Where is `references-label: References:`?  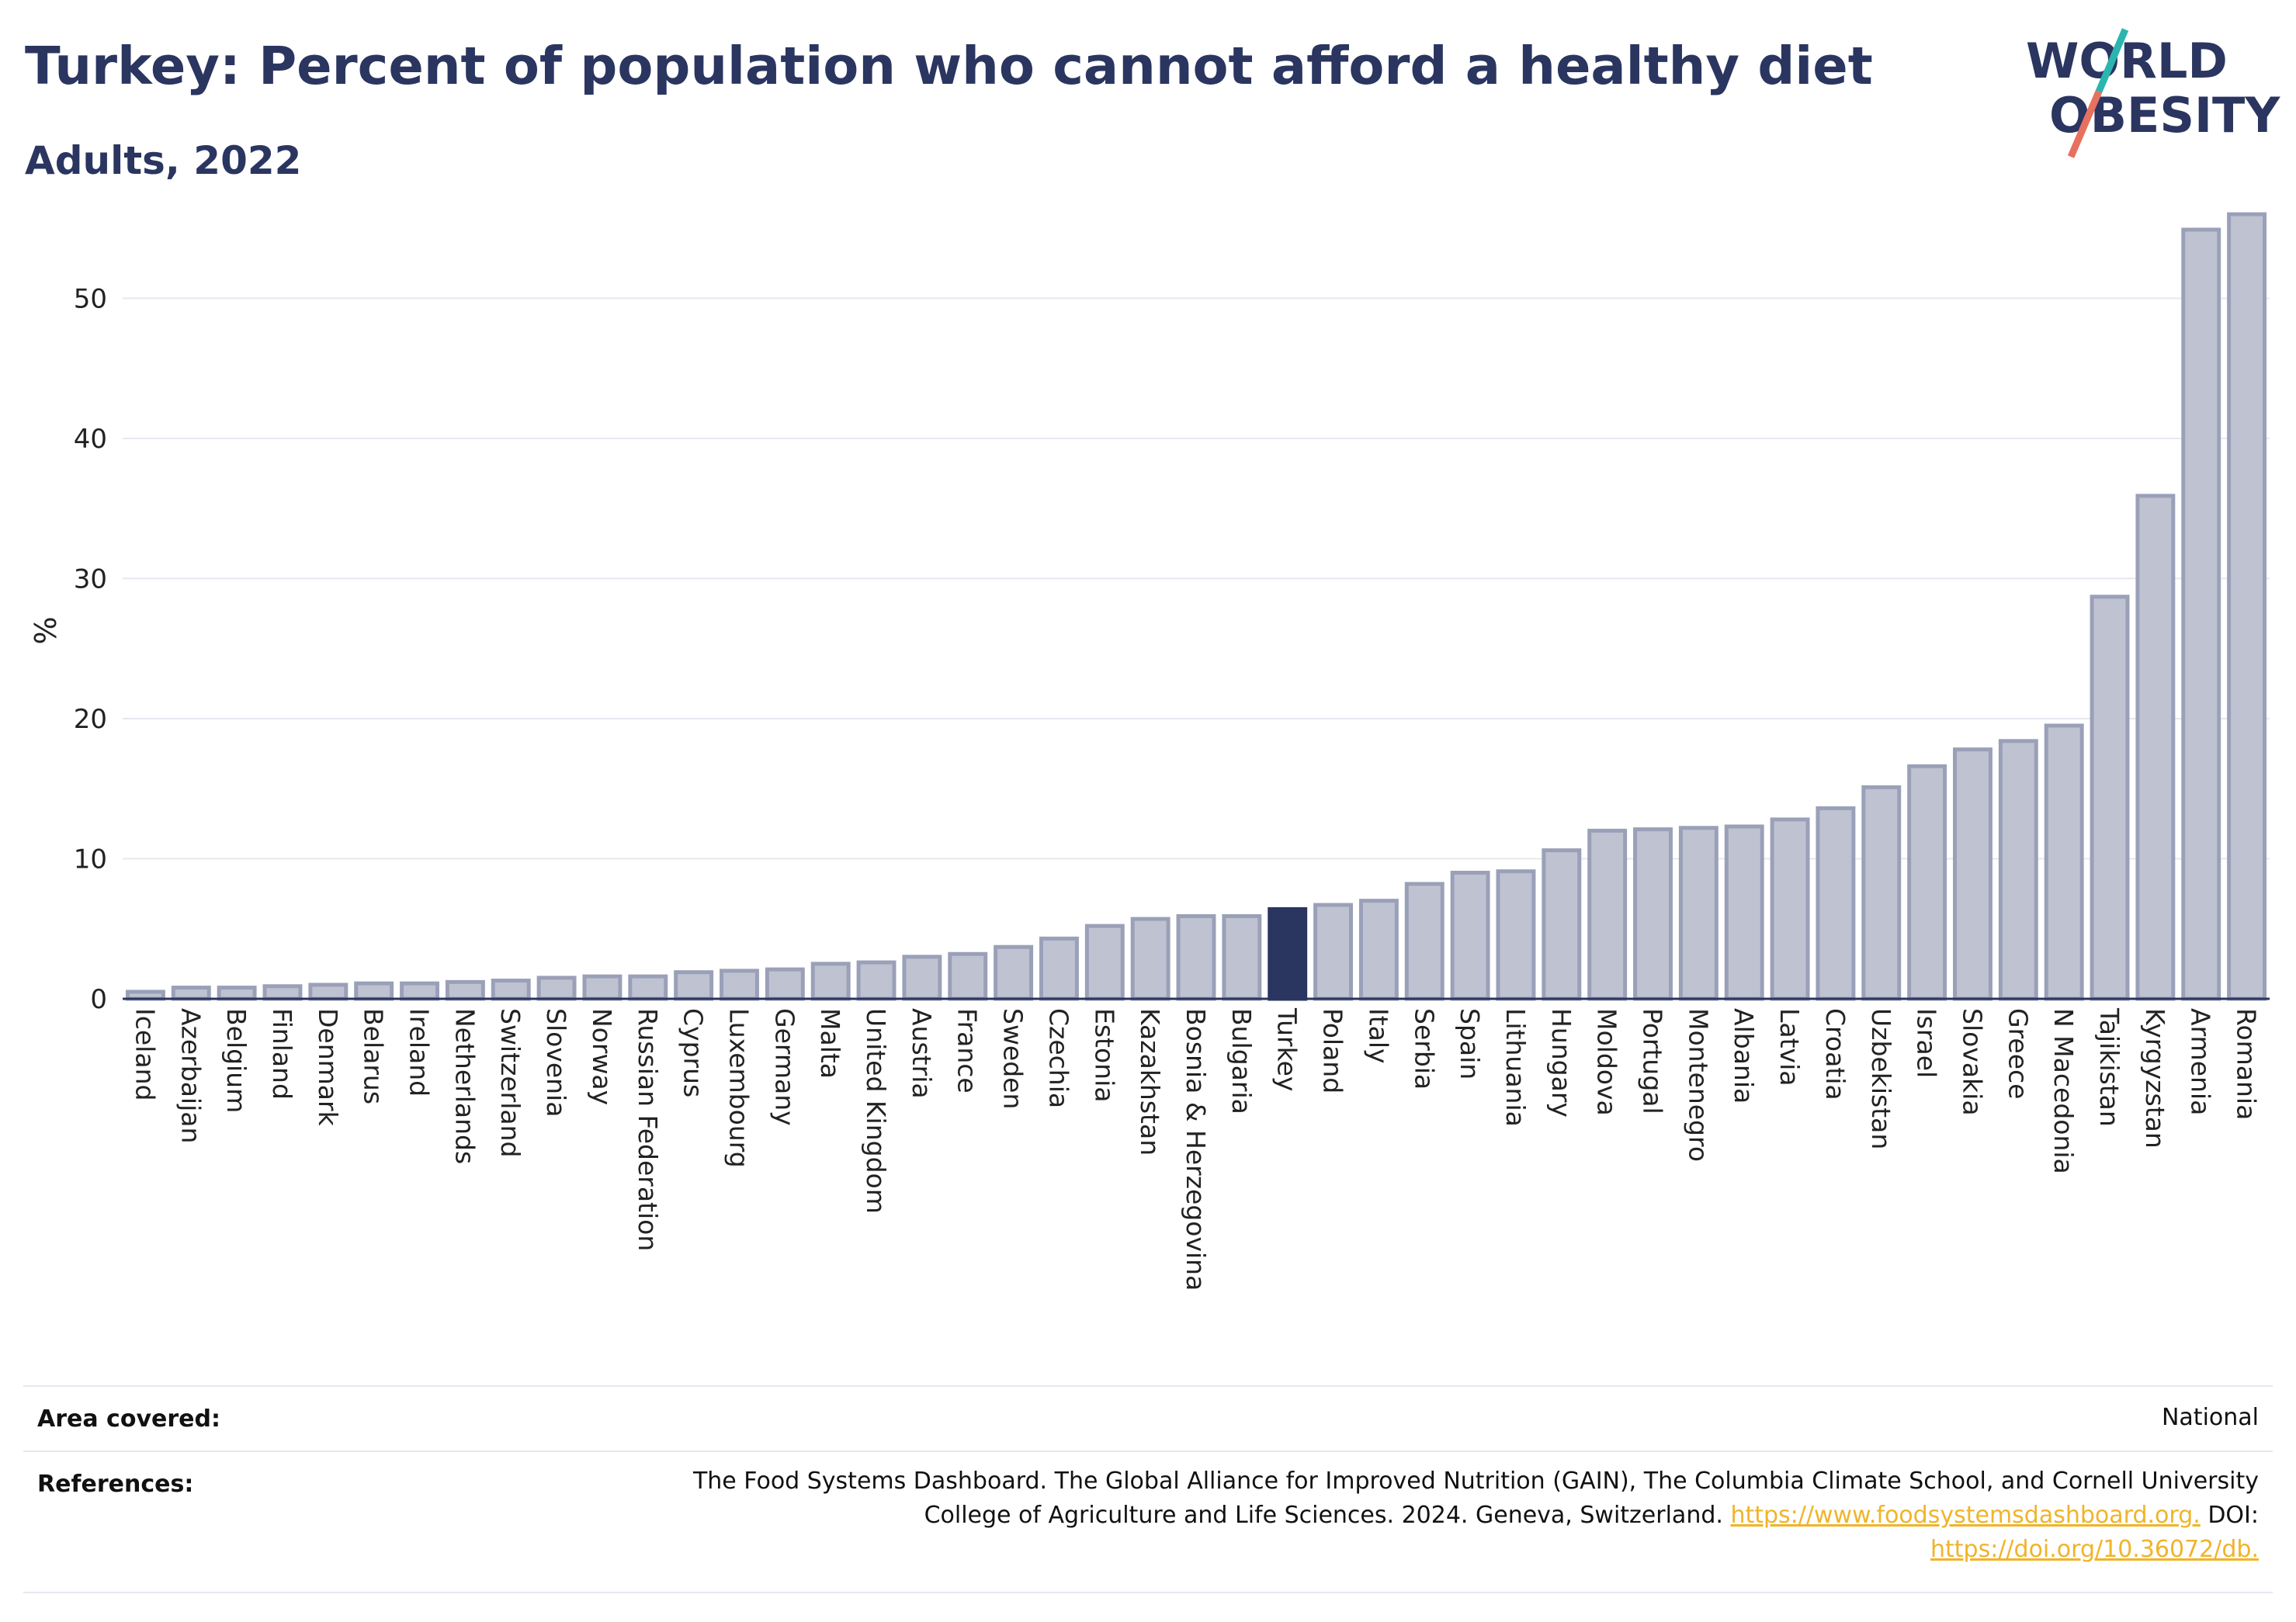 references-label: References: is located at coordinates (115, 1484).